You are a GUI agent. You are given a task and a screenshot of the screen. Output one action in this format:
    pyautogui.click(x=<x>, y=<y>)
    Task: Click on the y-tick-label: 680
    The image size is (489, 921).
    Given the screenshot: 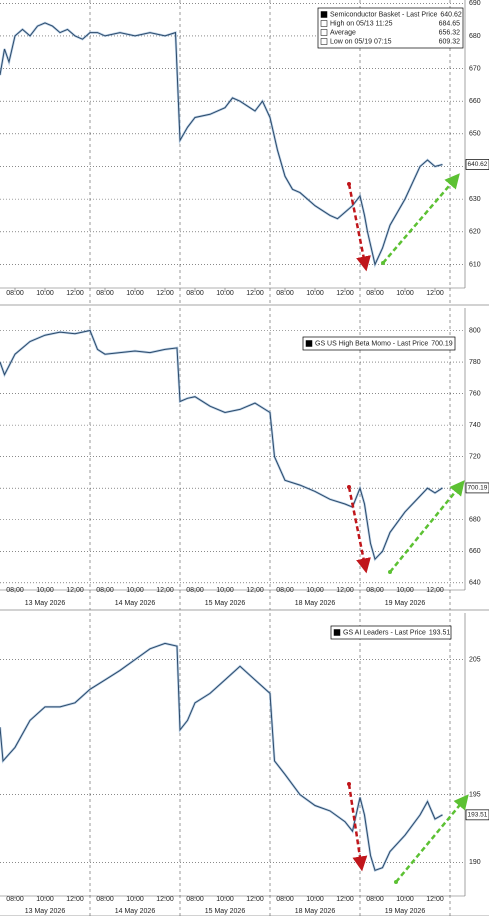 What is the action you would take?
    pyautogui.click(x=475, y=520)
    